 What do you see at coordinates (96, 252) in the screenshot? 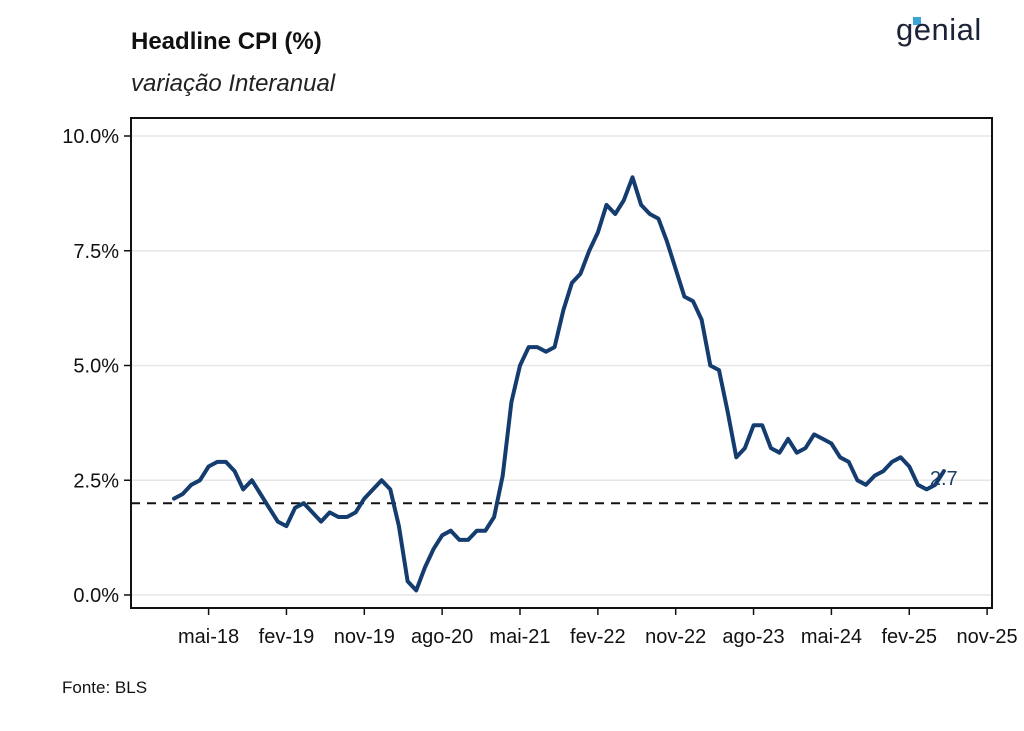
I see `y-tick-label: 7.5%` at bounding box center [96, 252].